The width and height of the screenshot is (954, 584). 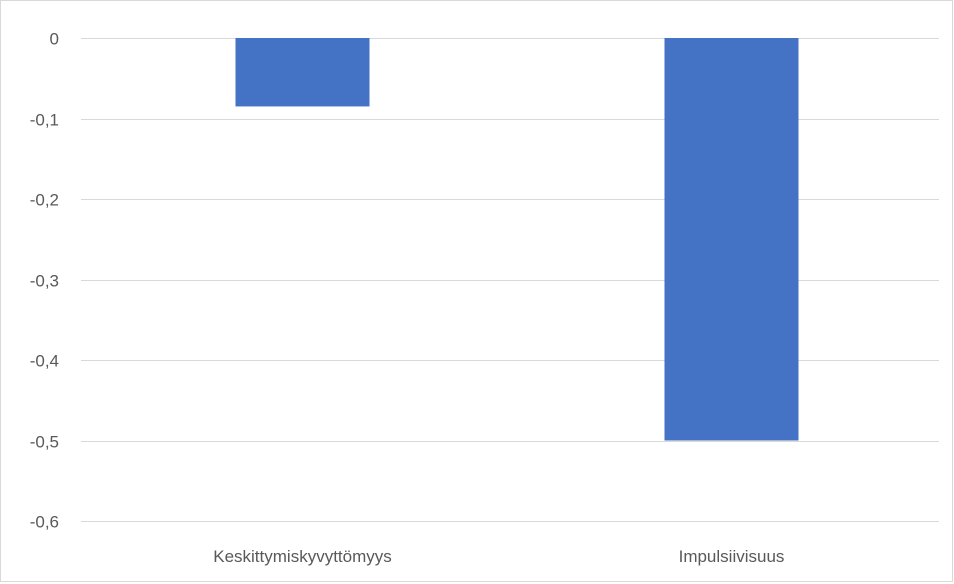 I want to click on y-axis-tick-labels: 0 -0,1 -0,2 -0,3 -0,4 -0,5 -0,6, so click(x=44, y=281).